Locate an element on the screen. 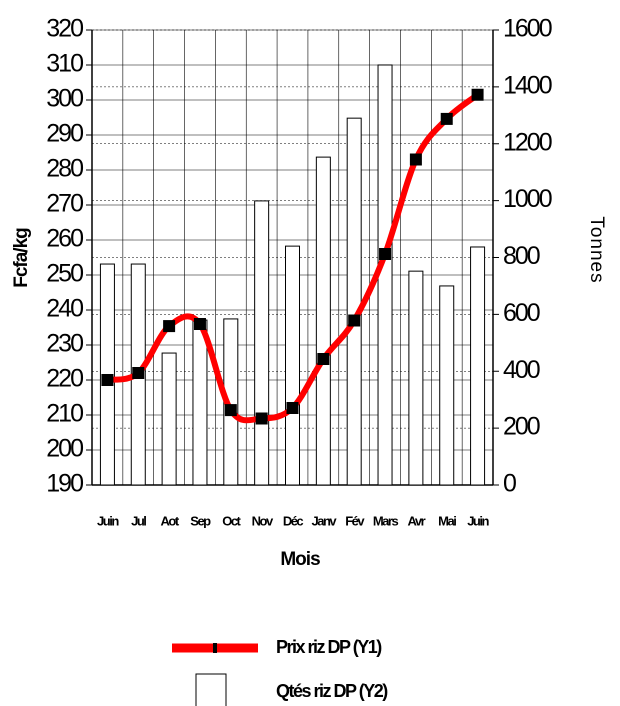  y-tick-label: 290 is located at coordinates (64, 134).